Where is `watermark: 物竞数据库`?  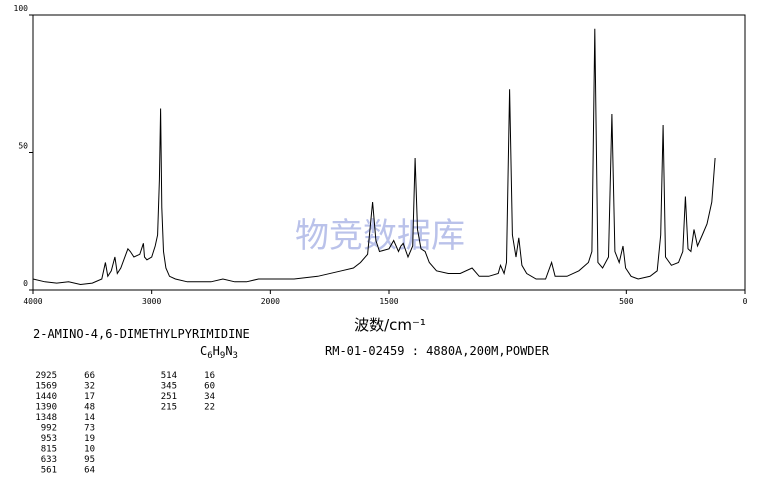
watermark: 物竞数据库 is located at coordinates (380, 236).